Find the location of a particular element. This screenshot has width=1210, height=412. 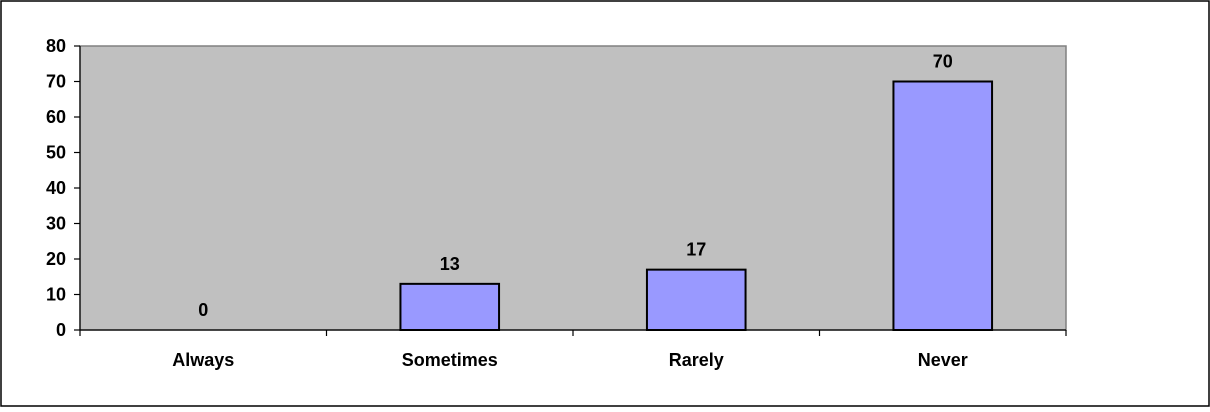

y-tick-label: 60 is located at coordinates (56, 117).